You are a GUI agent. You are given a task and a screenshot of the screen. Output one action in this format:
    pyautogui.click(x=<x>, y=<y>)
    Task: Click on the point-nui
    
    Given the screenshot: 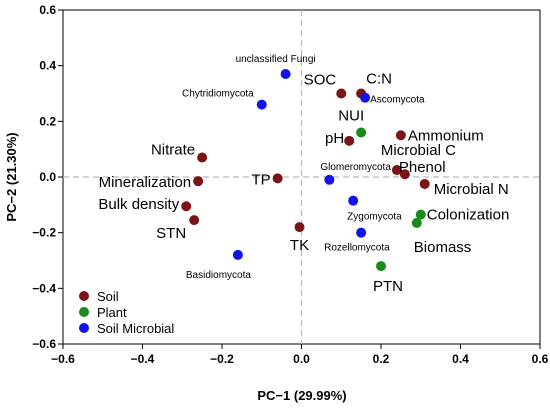 What is the action you would take?
    pyautogui.click(x=361, y=132)
    